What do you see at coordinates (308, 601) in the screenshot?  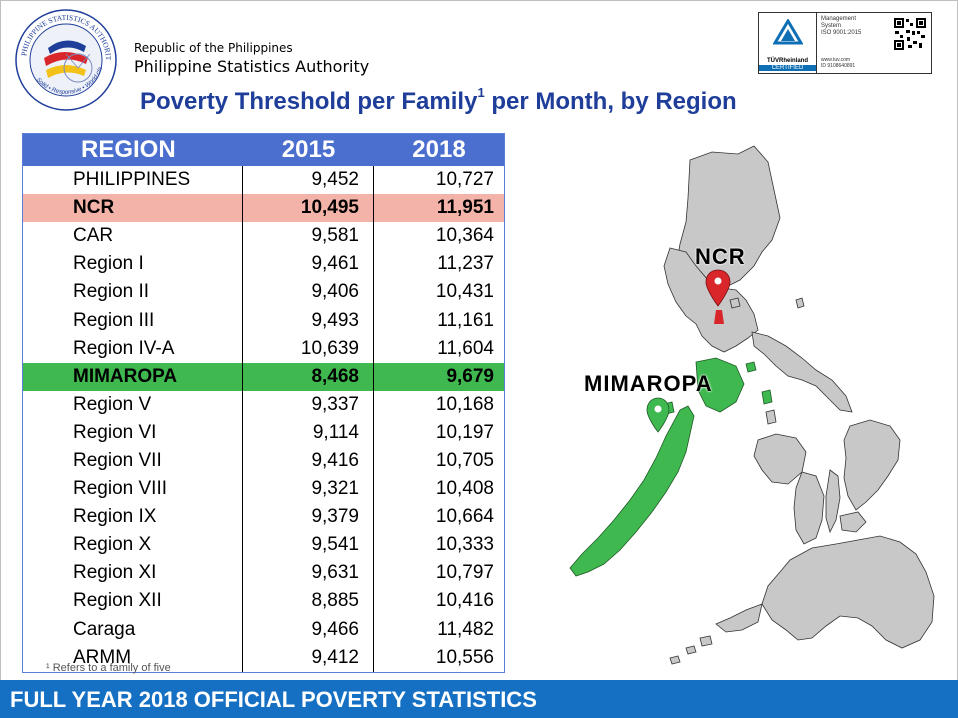 I see `value-2015-cell: 8,885` at bounding box center [308, 601].